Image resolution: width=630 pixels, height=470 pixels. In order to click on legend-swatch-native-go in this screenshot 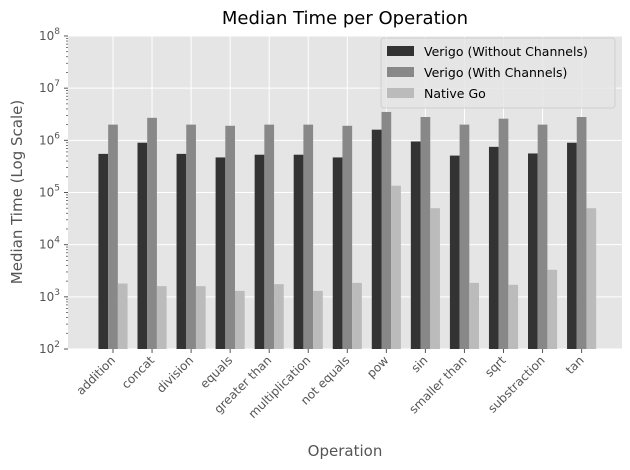, I will do `click(400, 93)`.